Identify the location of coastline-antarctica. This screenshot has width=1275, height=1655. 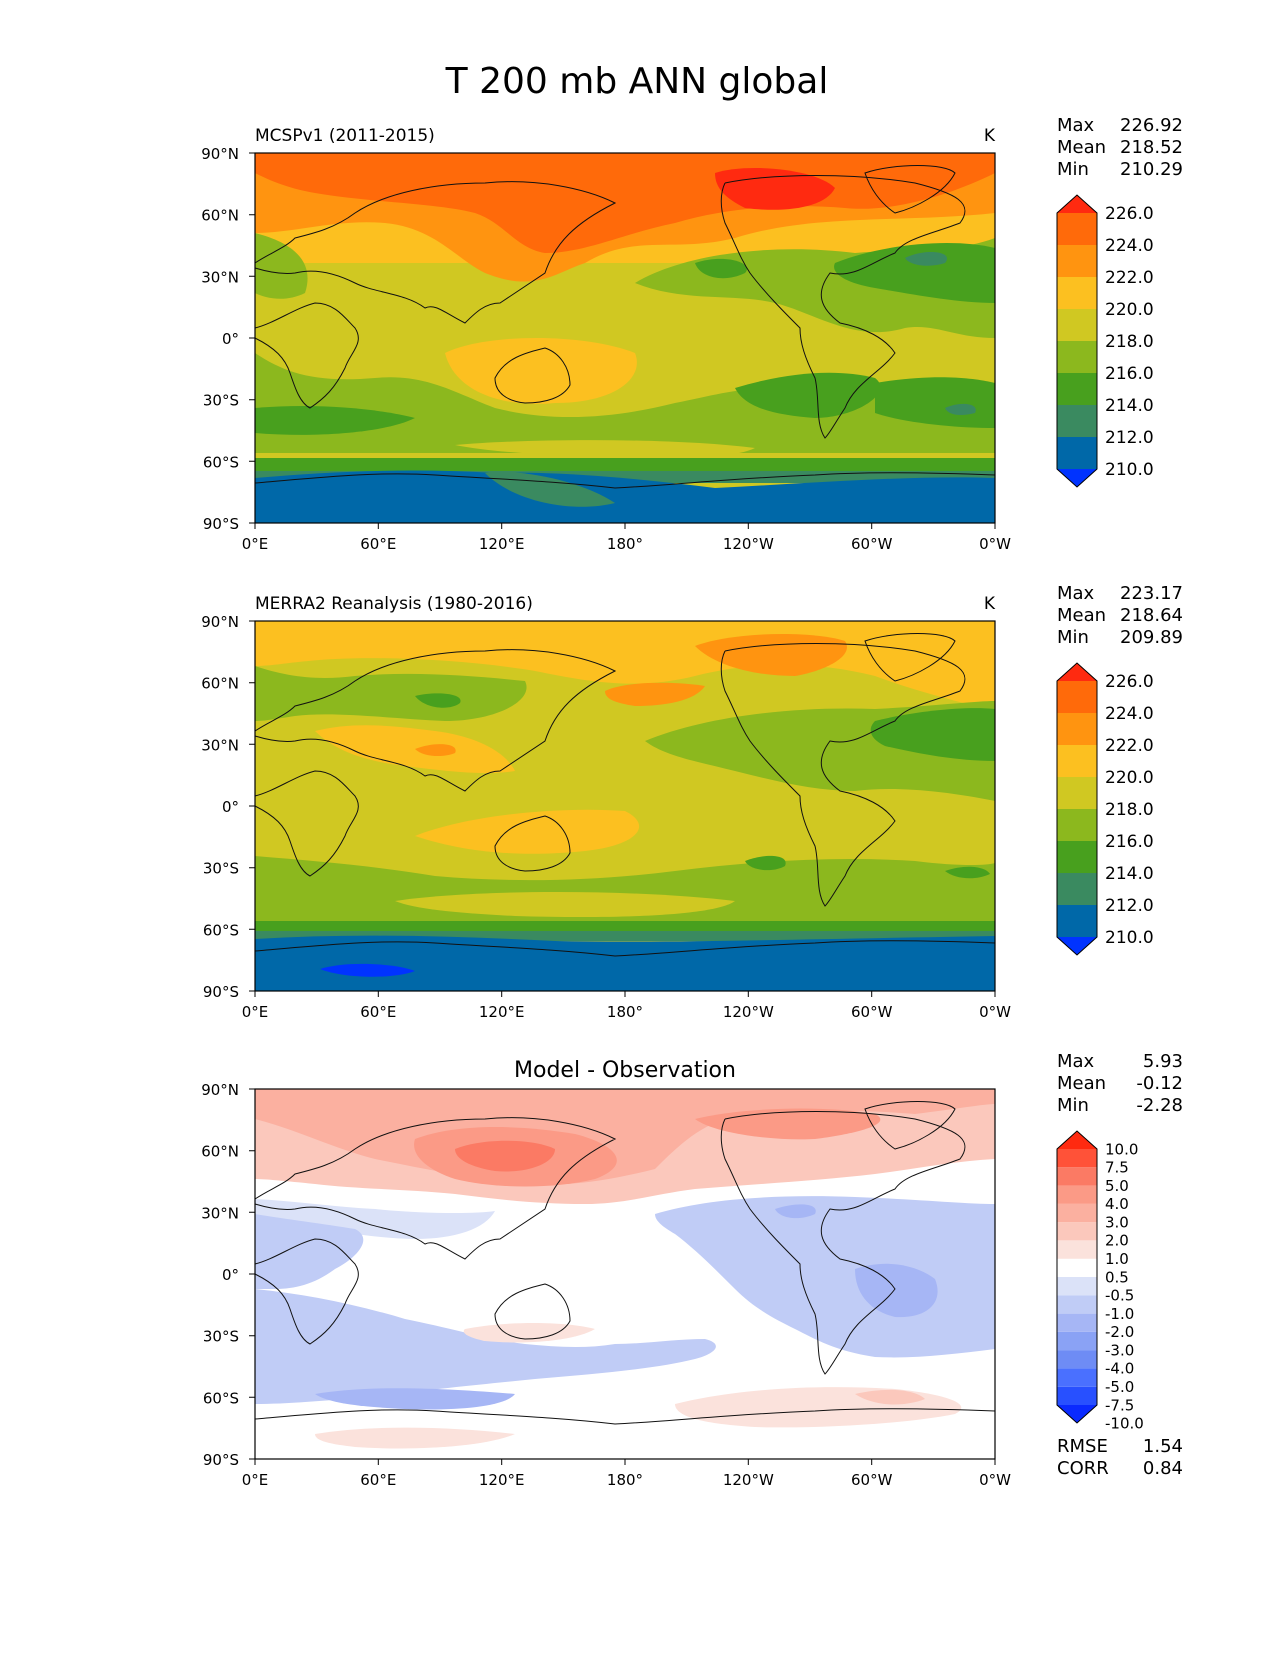
(625, 948).